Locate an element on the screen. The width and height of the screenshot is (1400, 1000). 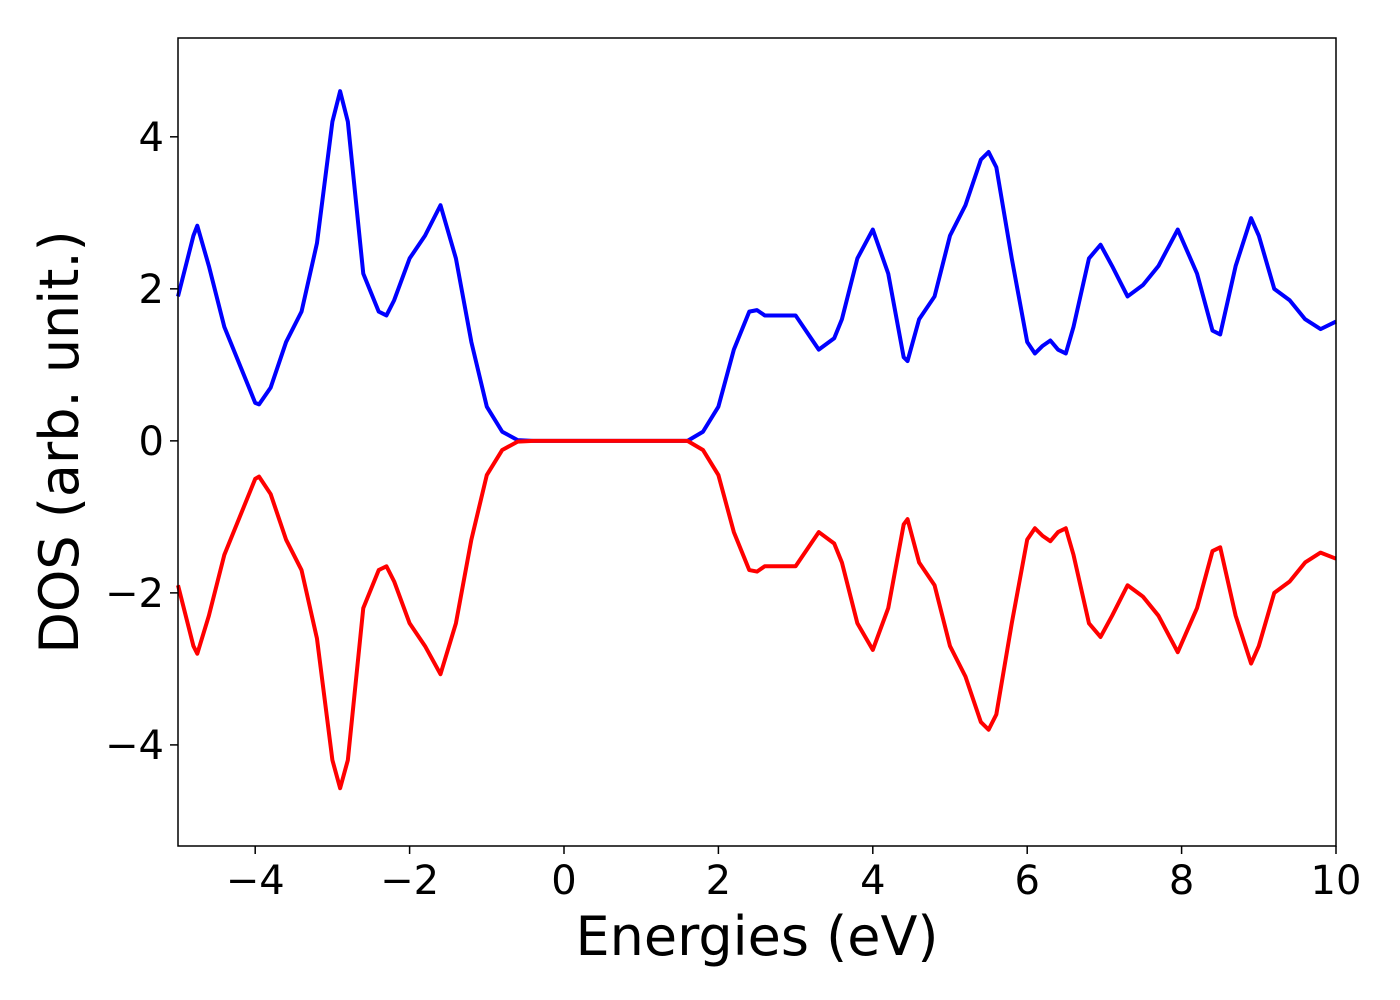
x-tick-label: 10 is located at coordinates (1336, 881).